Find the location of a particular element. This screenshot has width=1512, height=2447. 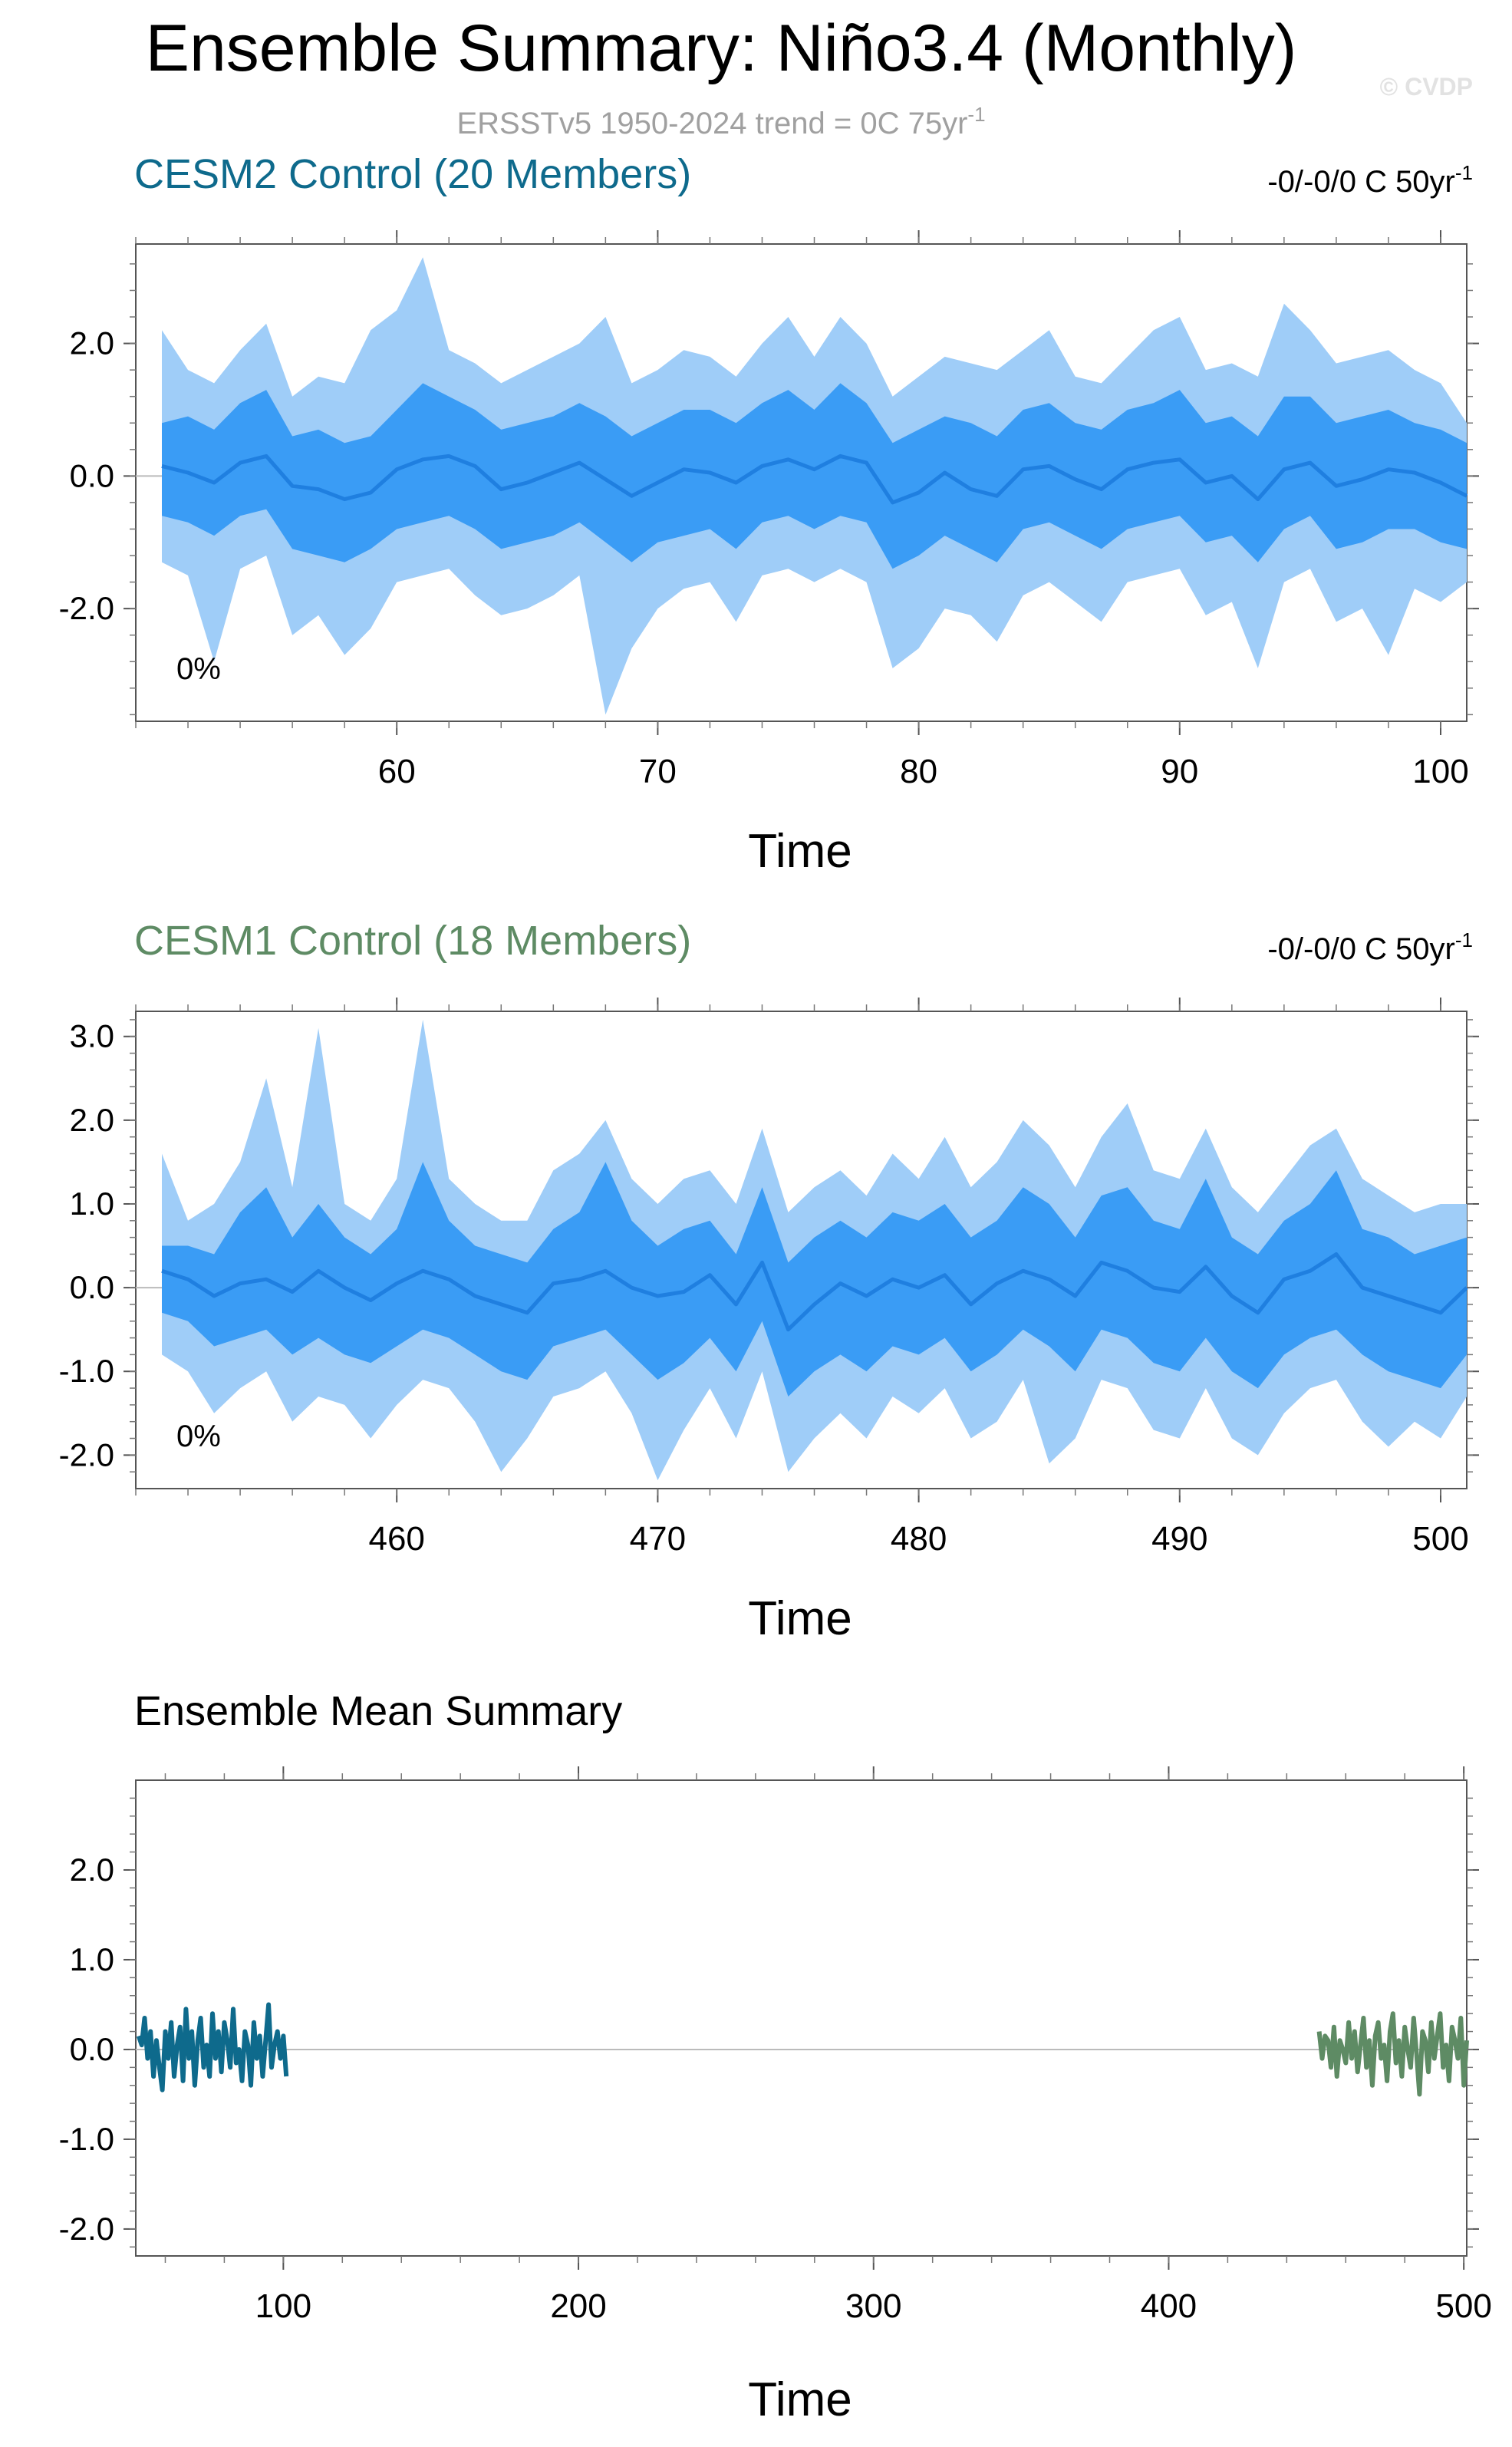

x-tick-label: 480 is located at coordinates (919, 1539).